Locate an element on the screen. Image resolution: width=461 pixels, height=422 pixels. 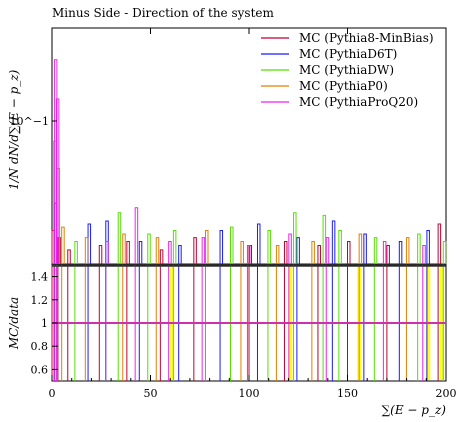
legend-label-1: MC (PythiaD6T) is located at coordinates (348, 54).